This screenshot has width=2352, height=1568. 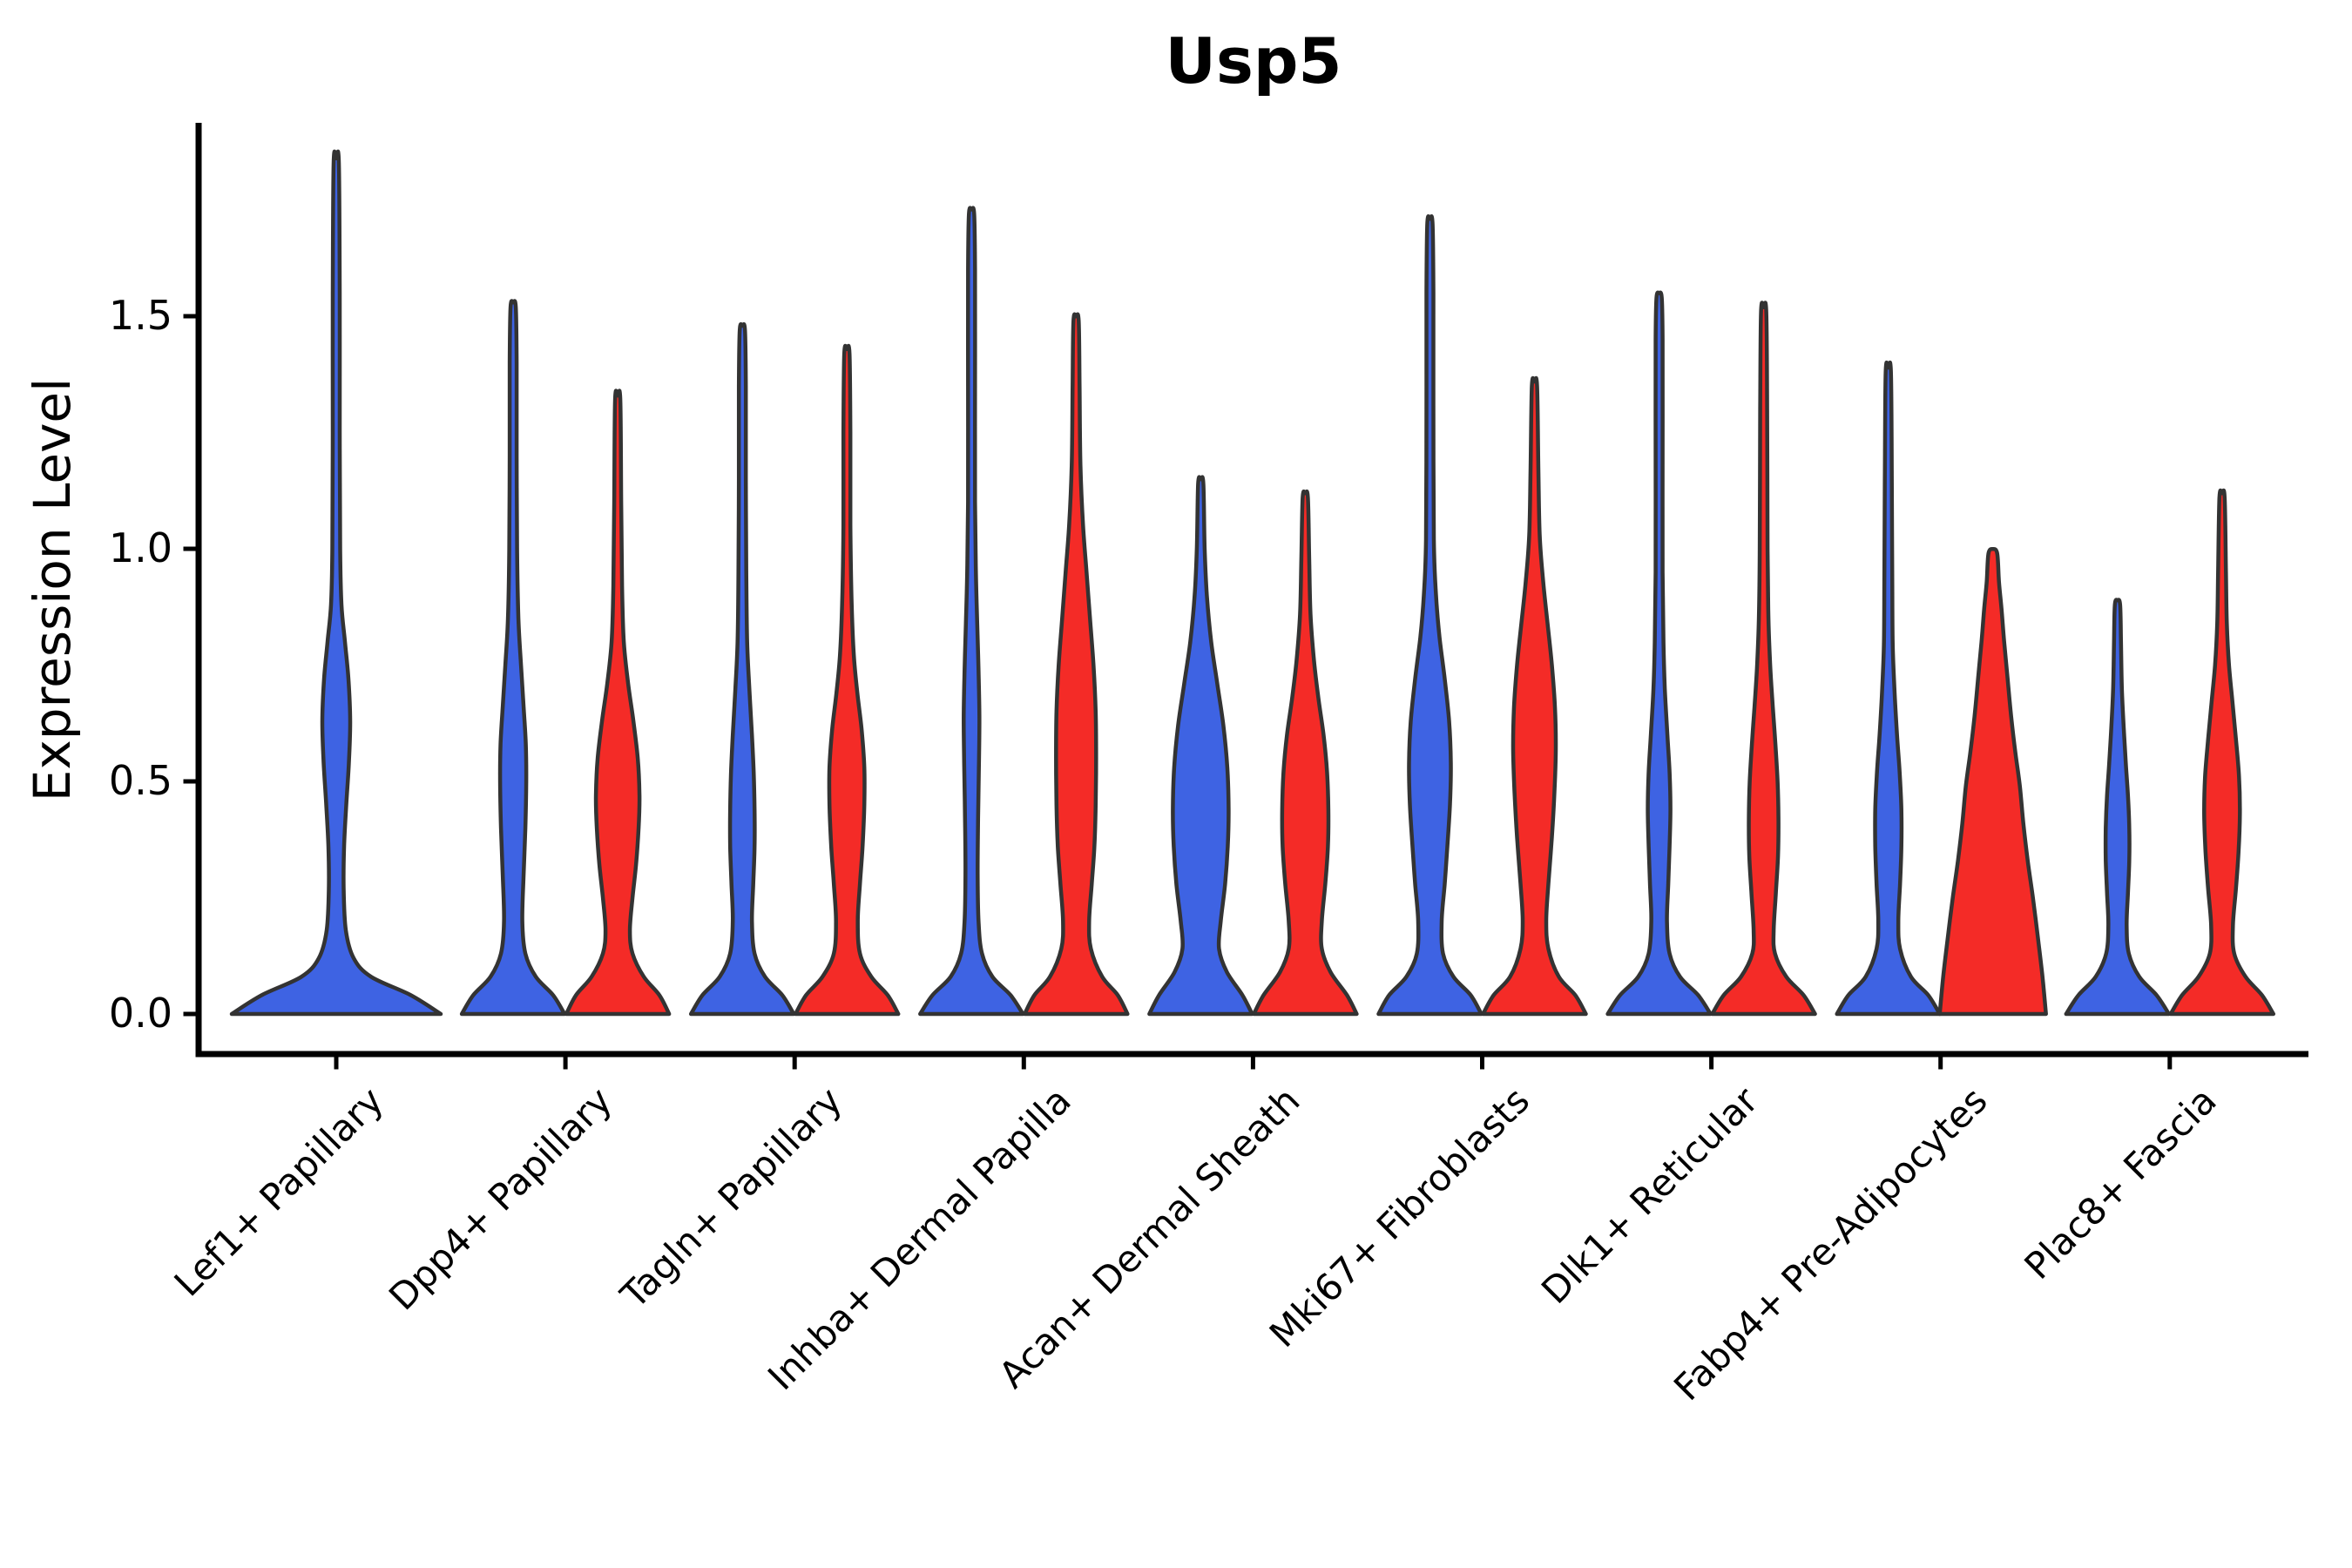 What do you see at coordinates (52, 589) in the screenshot?
I see `y-axis-label: Expression Level` at bounding box center [52, 589].